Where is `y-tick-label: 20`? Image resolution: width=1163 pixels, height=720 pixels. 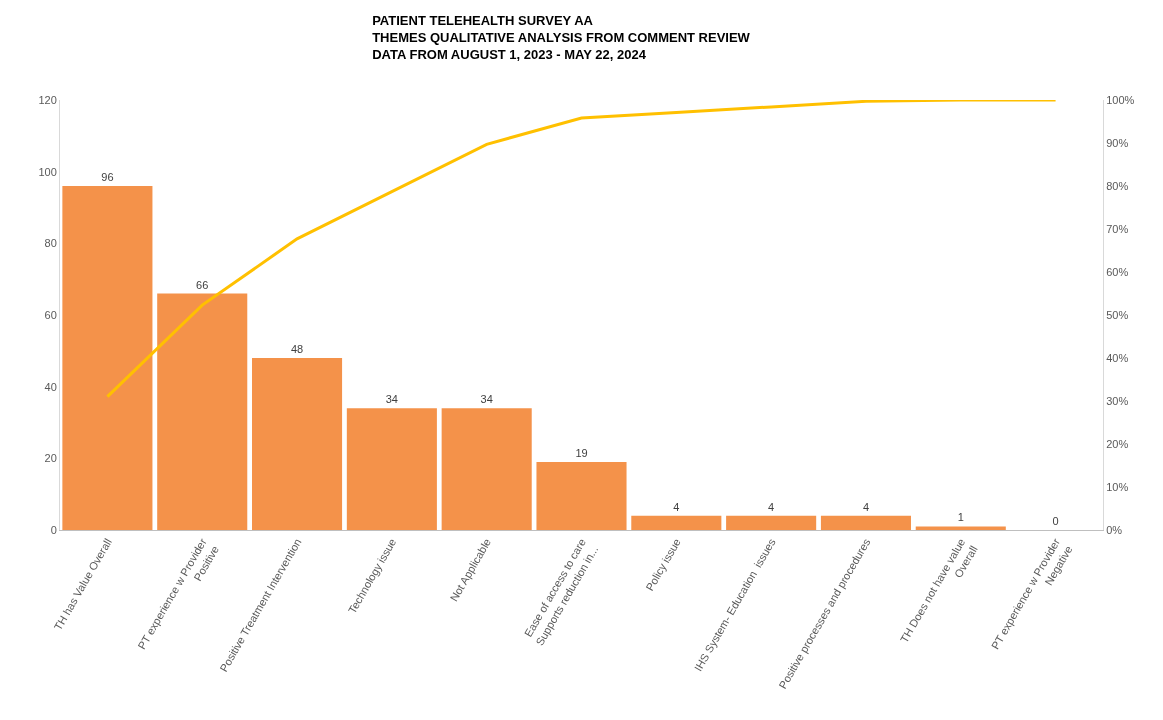 y-tick-label: 20 is located at coordinates (50, 458).